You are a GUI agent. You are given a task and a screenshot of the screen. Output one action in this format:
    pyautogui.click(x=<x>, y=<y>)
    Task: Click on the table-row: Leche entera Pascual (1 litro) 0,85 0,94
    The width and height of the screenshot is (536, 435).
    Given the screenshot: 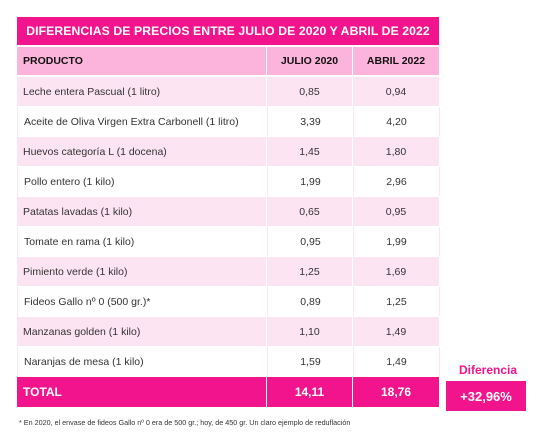 What is the action you would take?
    pyautogui.click(x=228, y=92)
    